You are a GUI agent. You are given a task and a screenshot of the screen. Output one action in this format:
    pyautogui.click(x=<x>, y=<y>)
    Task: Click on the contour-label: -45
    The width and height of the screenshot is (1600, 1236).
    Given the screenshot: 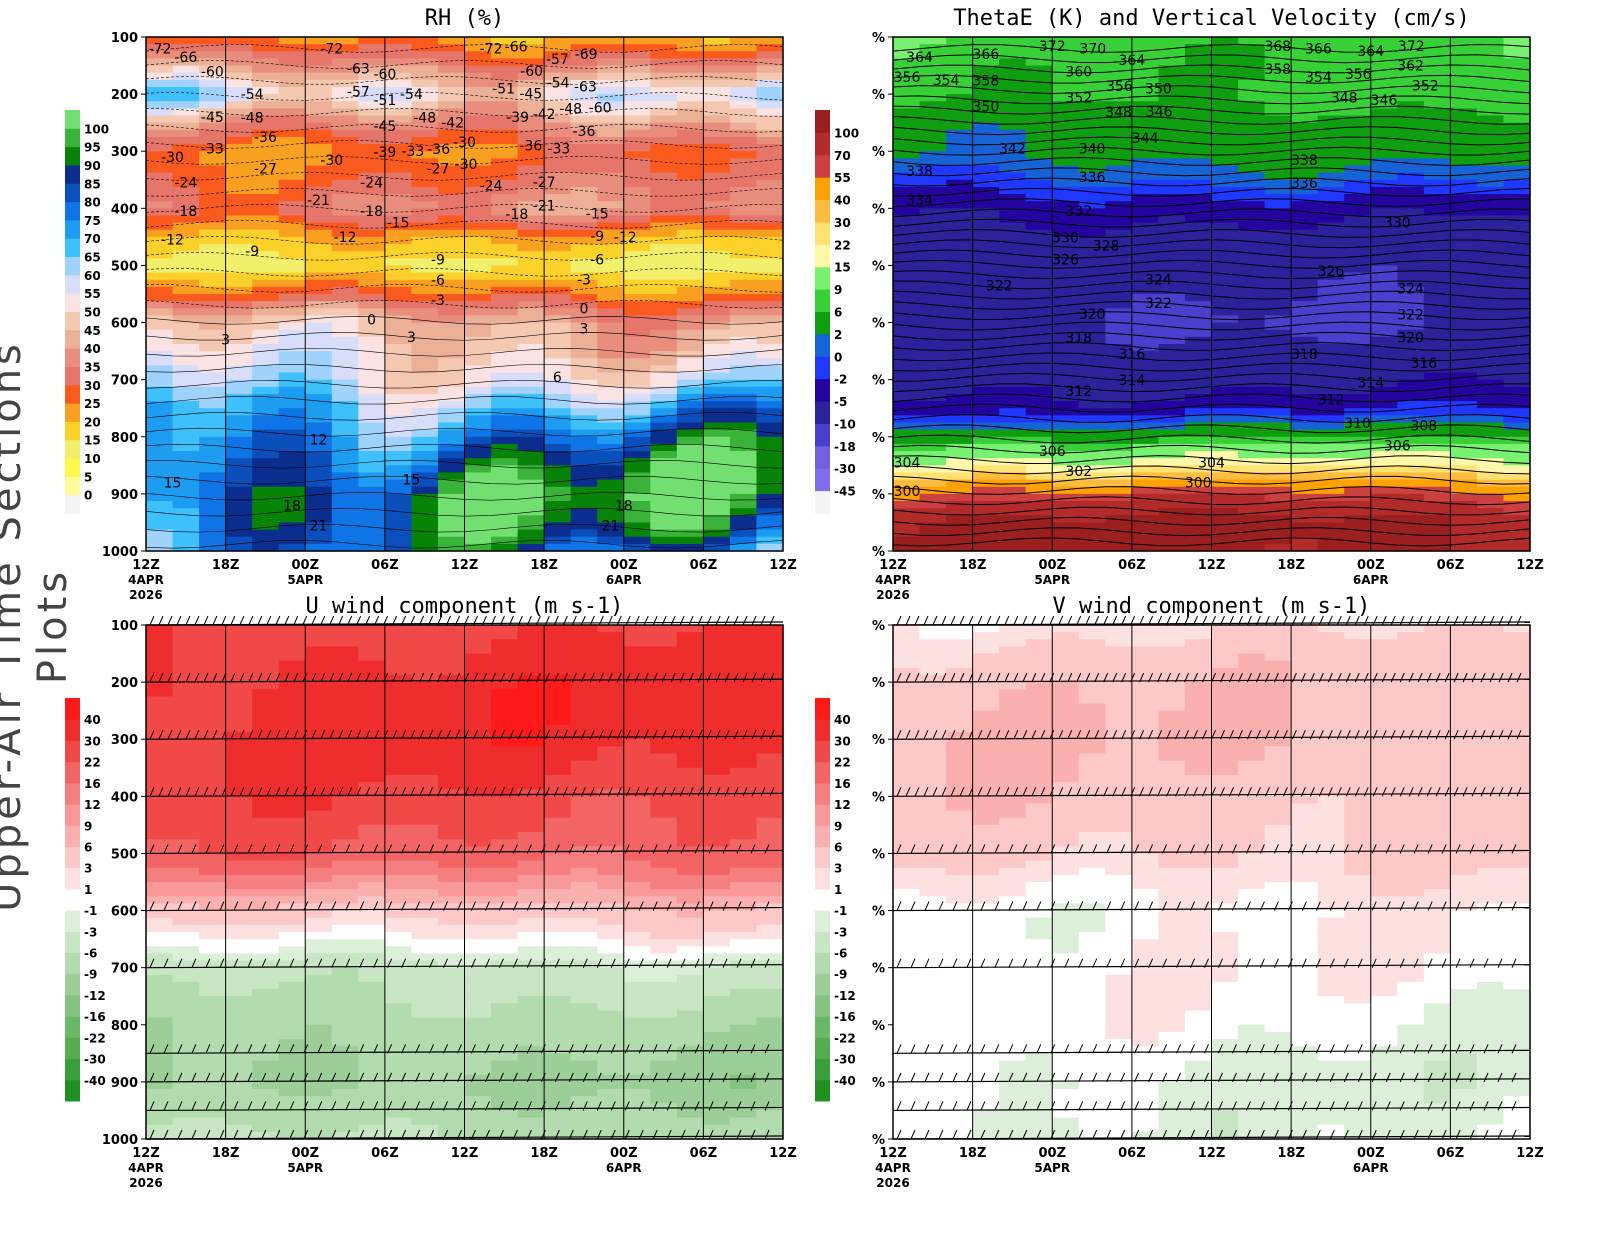 What is the action you would take?
    pyautogui.click(x=212, y=118)
    